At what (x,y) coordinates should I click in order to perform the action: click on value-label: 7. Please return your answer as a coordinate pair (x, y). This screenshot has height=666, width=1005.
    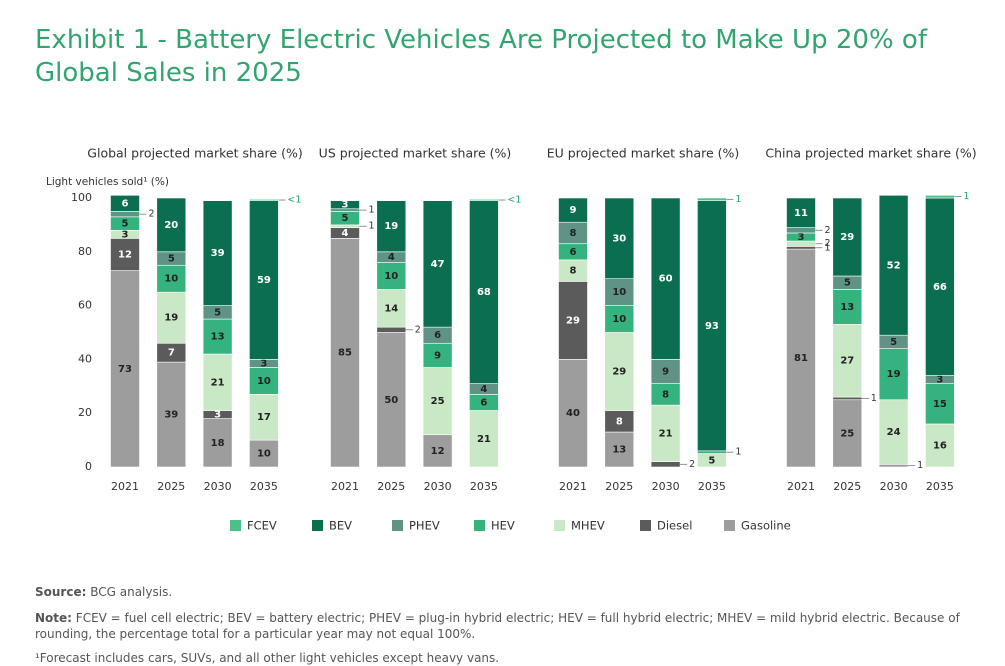
    Looking at the image, I should click on (171, 353).